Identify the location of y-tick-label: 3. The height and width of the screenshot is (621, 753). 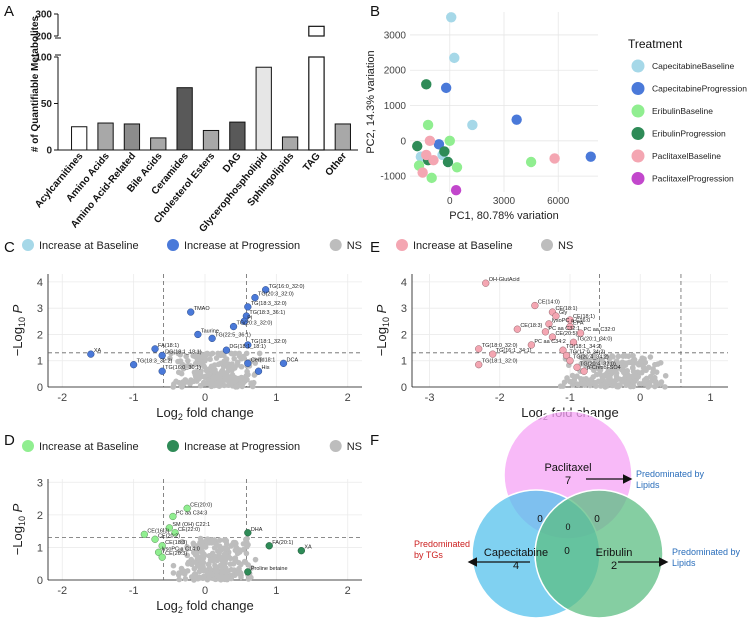
(40, 309).